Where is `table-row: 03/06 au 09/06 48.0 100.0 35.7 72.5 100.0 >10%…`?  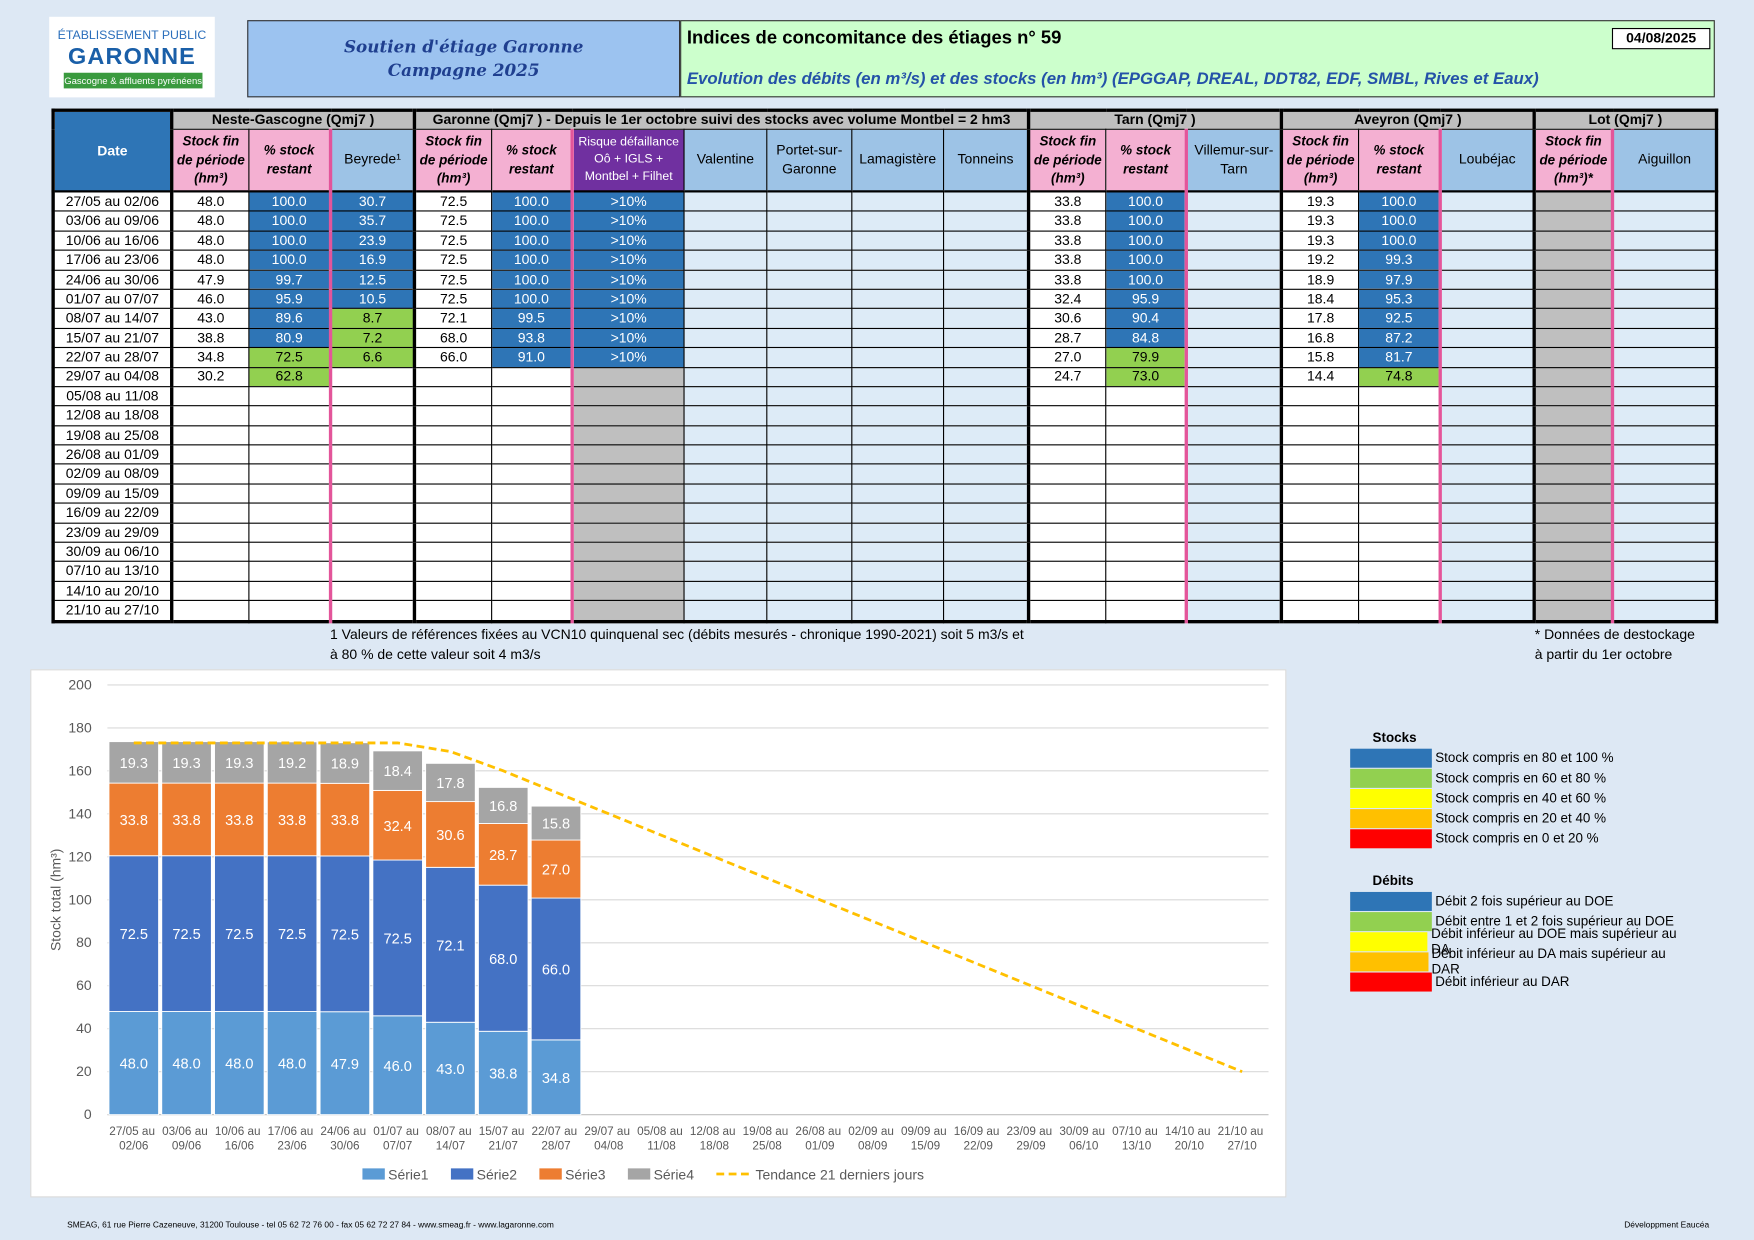 table-row: 03/06 au 09/06 48.0 100.0 35.7 72.5 100.0 >10%… is located at coordinates (885, 221).